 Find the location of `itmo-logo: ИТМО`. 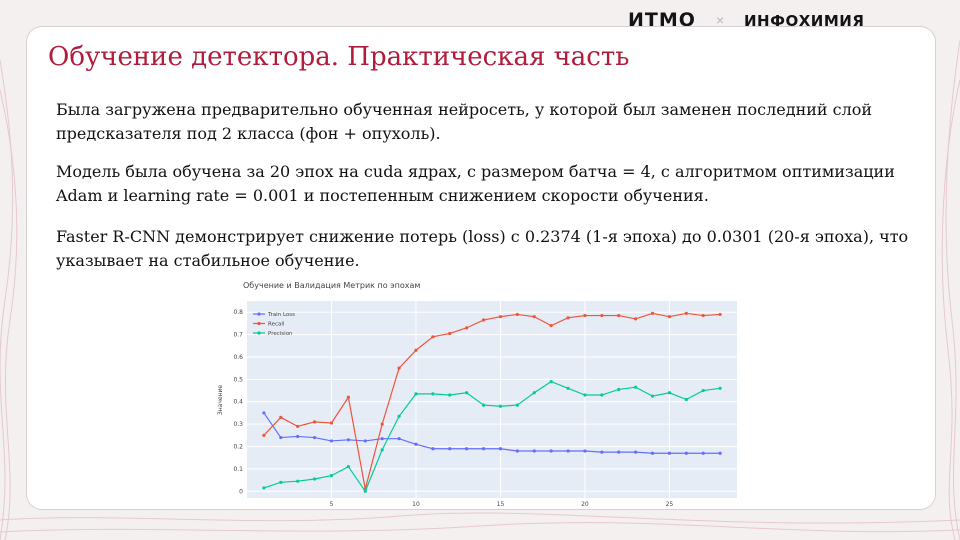

itmo-logo: ИТМО is located at coordinates (662, 20).